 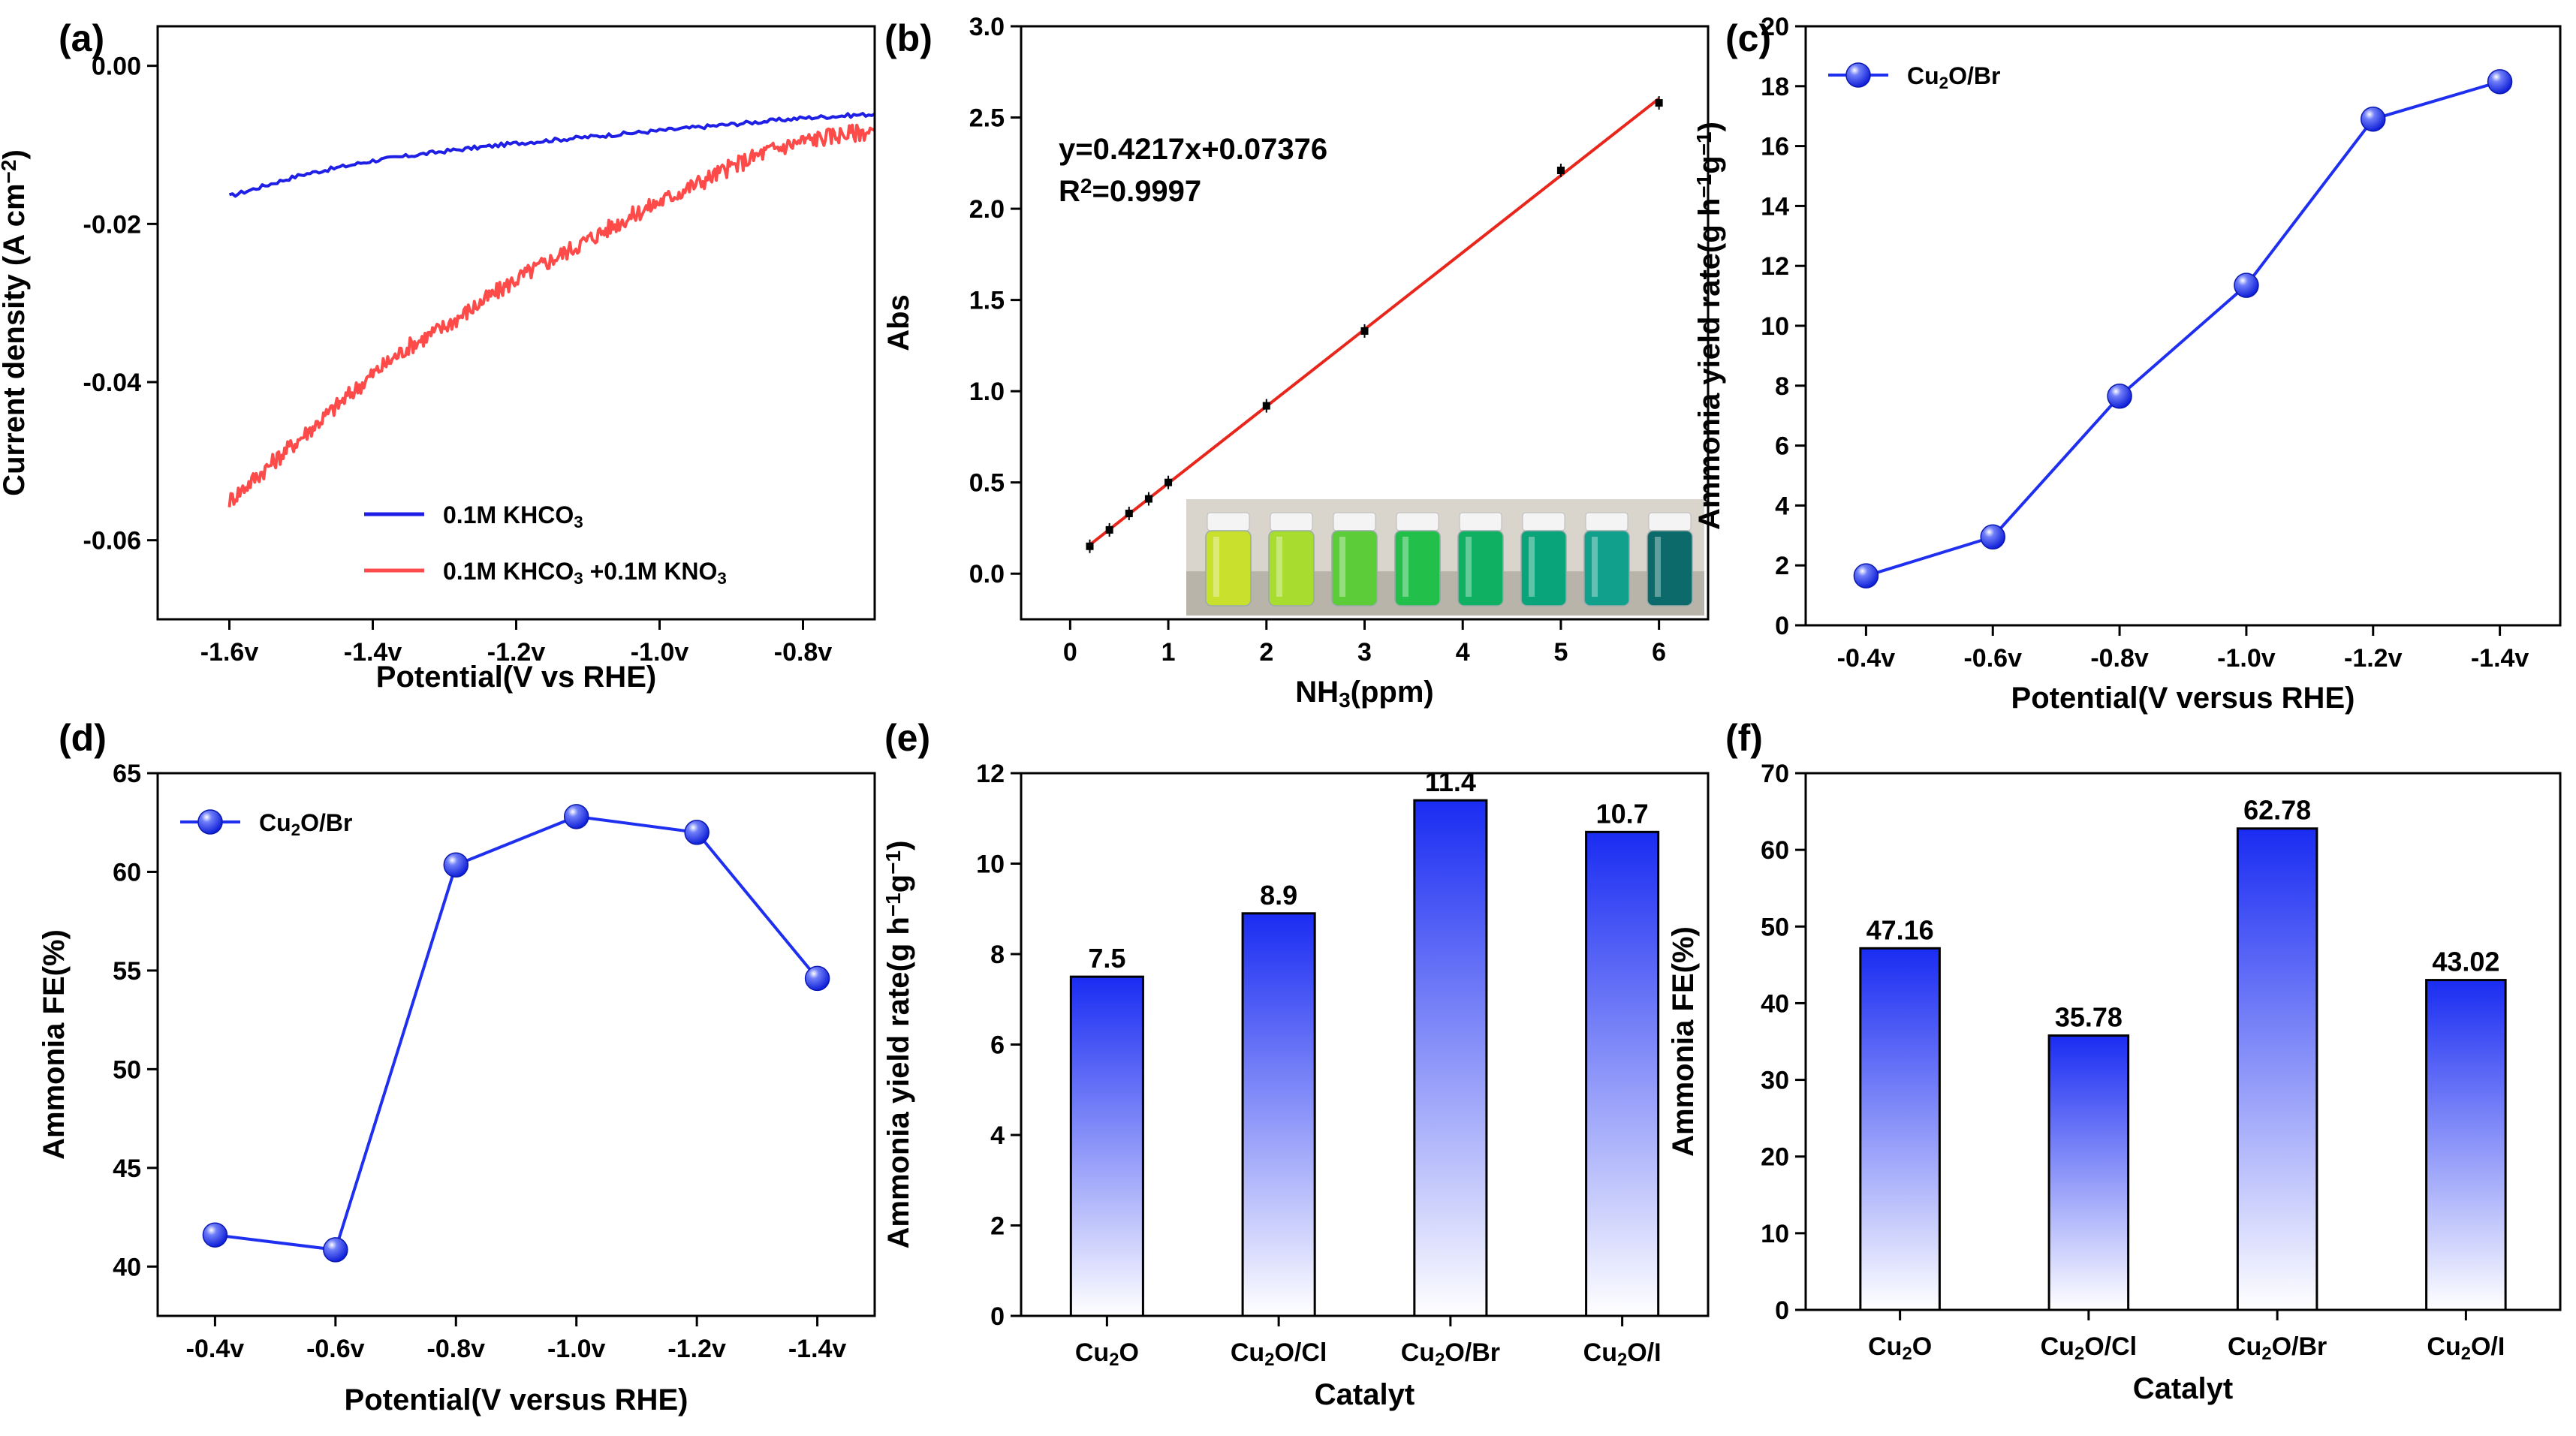 I want to click on panel-c-y-tick-label: 18, so click(x=1775, y=87).